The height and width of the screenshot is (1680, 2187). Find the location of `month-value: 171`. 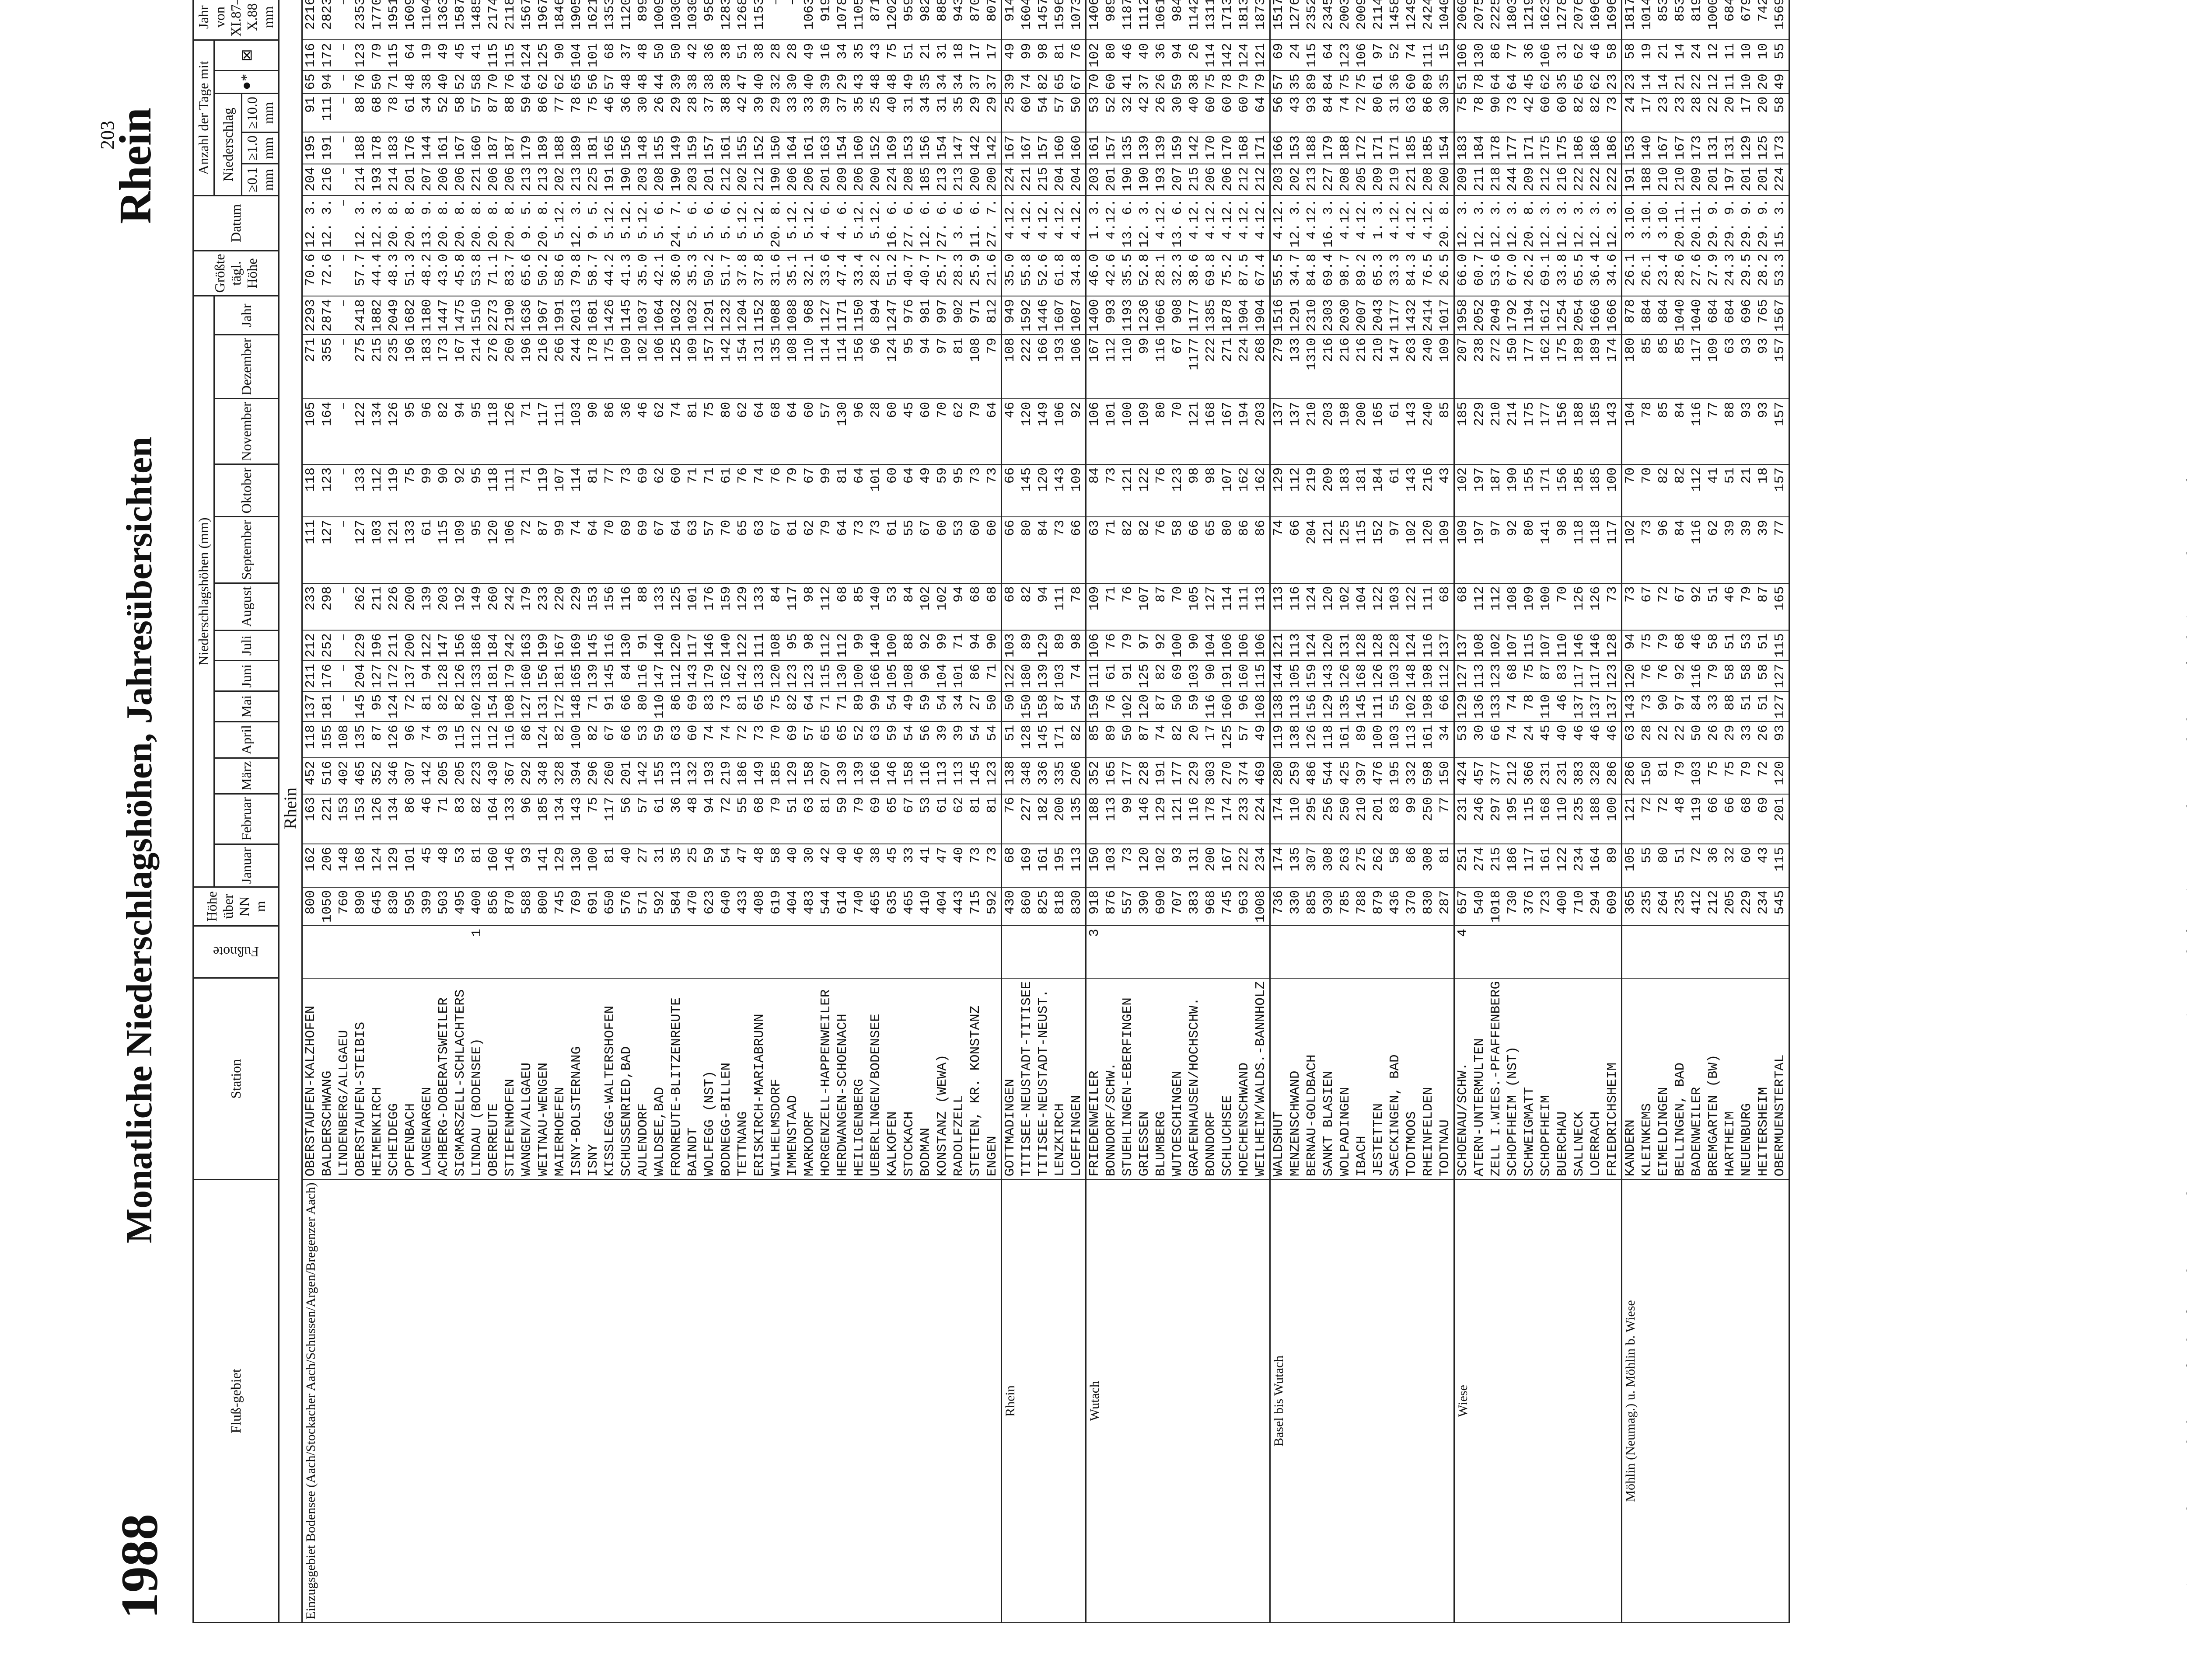

month-value: 171 is located at coordinates (1060, 739).